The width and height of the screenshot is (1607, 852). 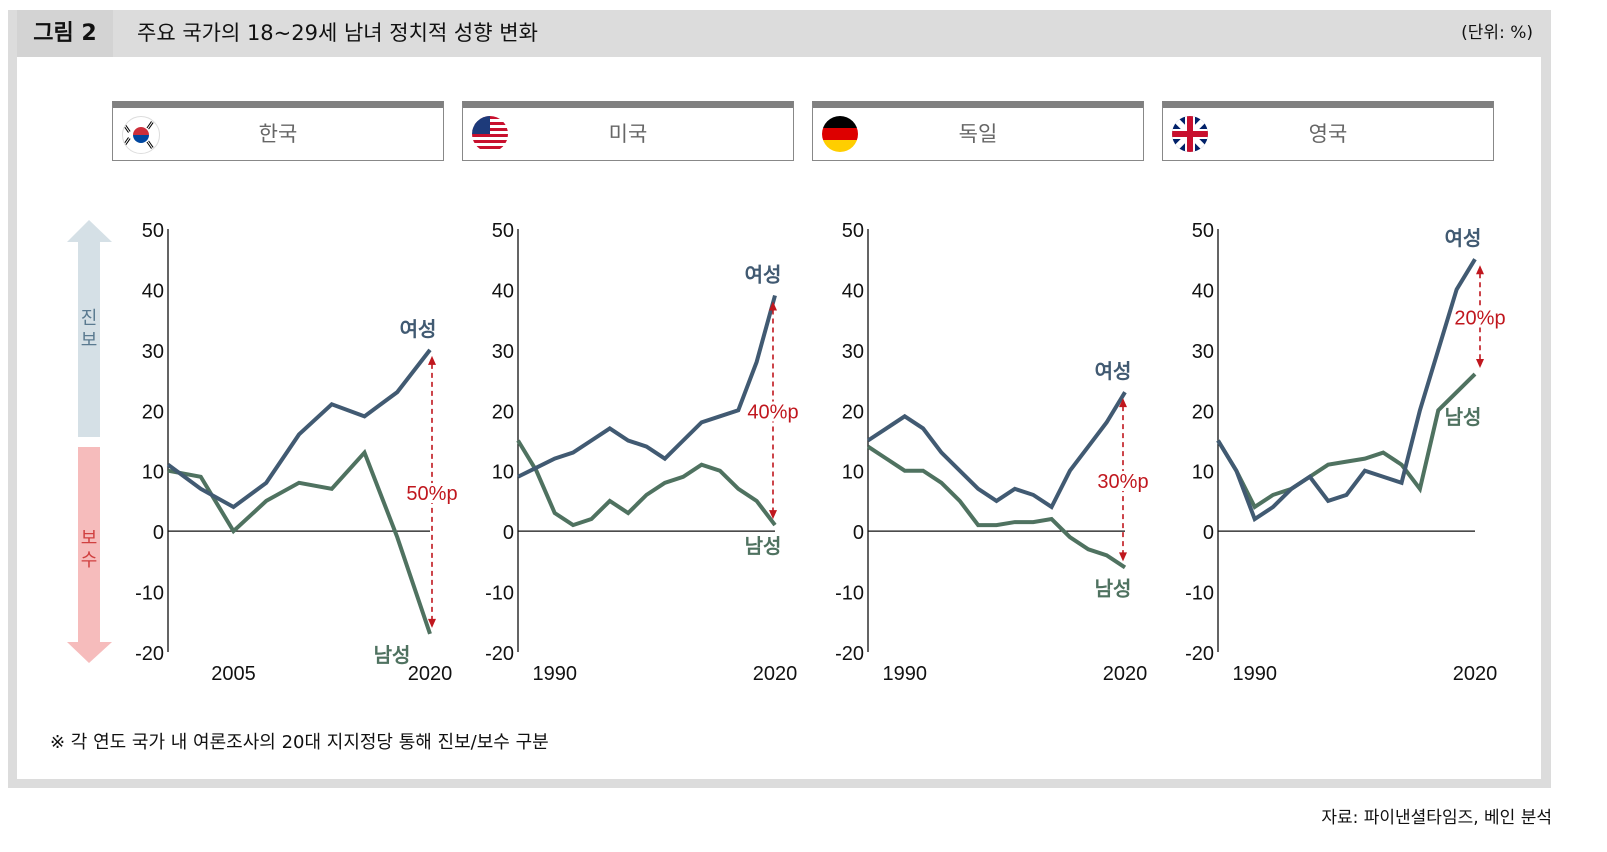 What do you see at coordinates (431, 494) in the screenshot?
I see `gap-label: 50%p` at bounding box center [431, 494].